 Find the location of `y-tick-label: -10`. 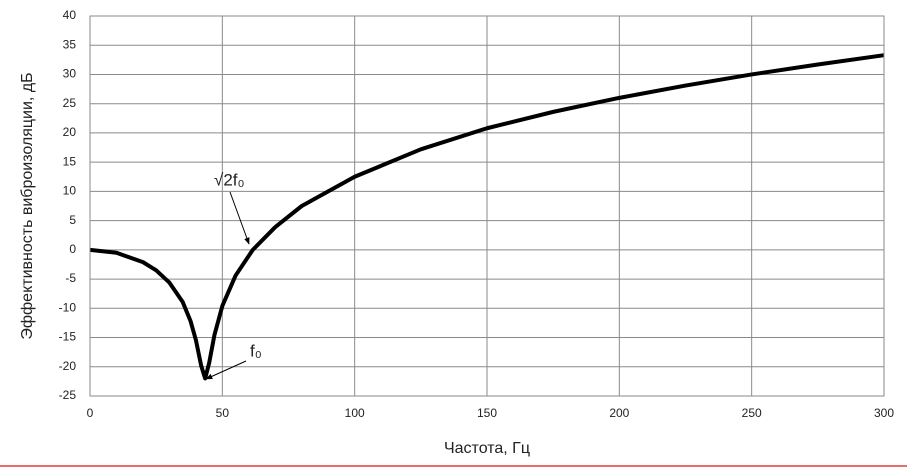

y-tick-label: -10 is located at coordinates (68, 307).